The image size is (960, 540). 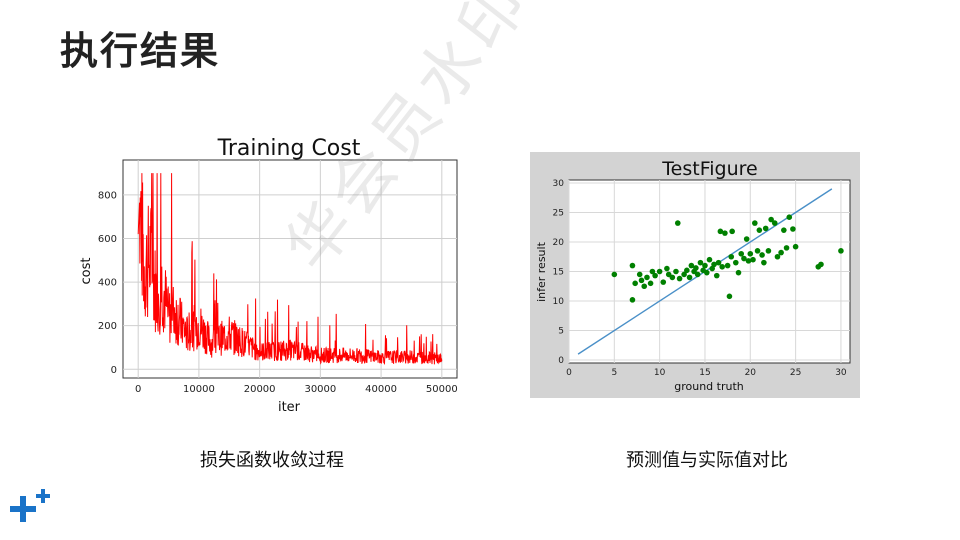 What do you see at coordinates (107, 326) in the screenshot?
I see `cost-y-tick-label: 200` at bounding box center [107, 326].